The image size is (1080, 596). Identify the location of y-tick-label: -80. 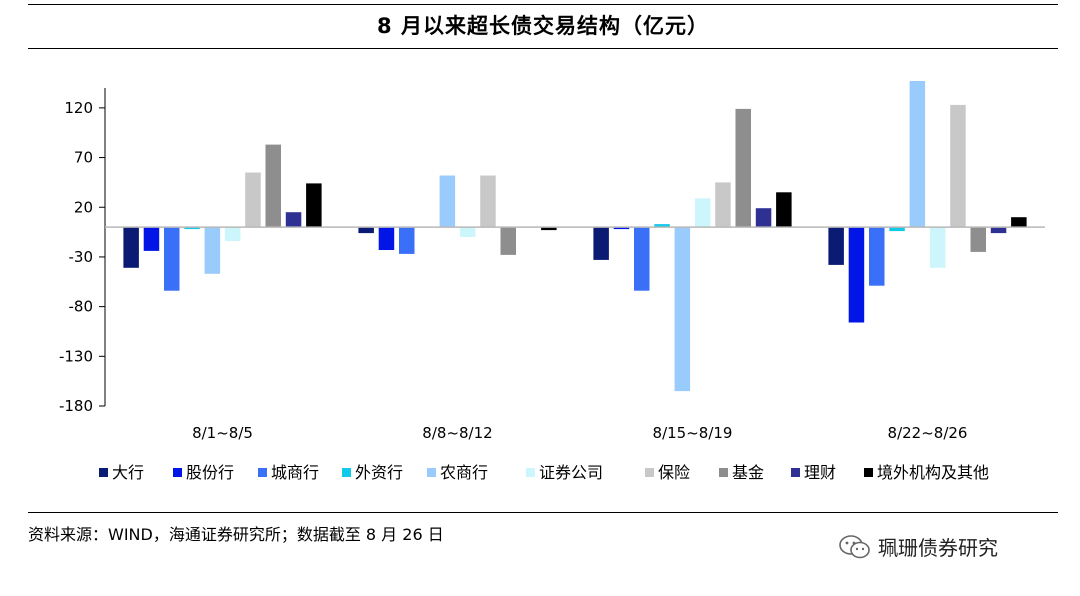
(81, 307).